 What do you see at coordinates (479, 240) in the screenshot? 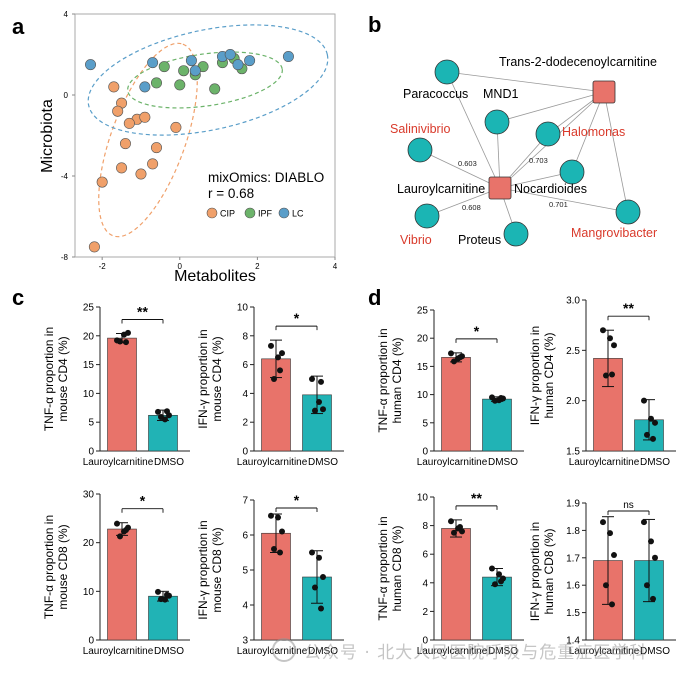
I see `label-proteus: Proteus` at bounding box center [479, 240].